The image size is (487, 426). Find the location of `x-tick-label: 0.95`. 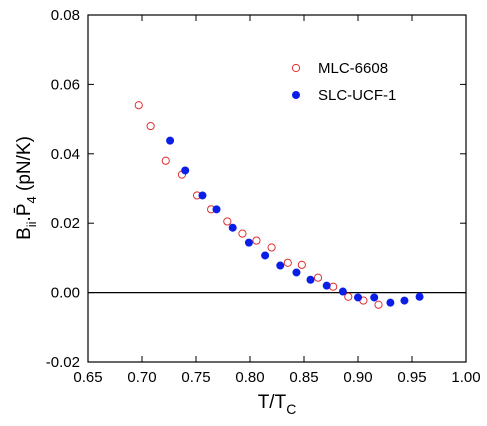

x-tick-label: 0.95 is located at coordinates (411, 377).